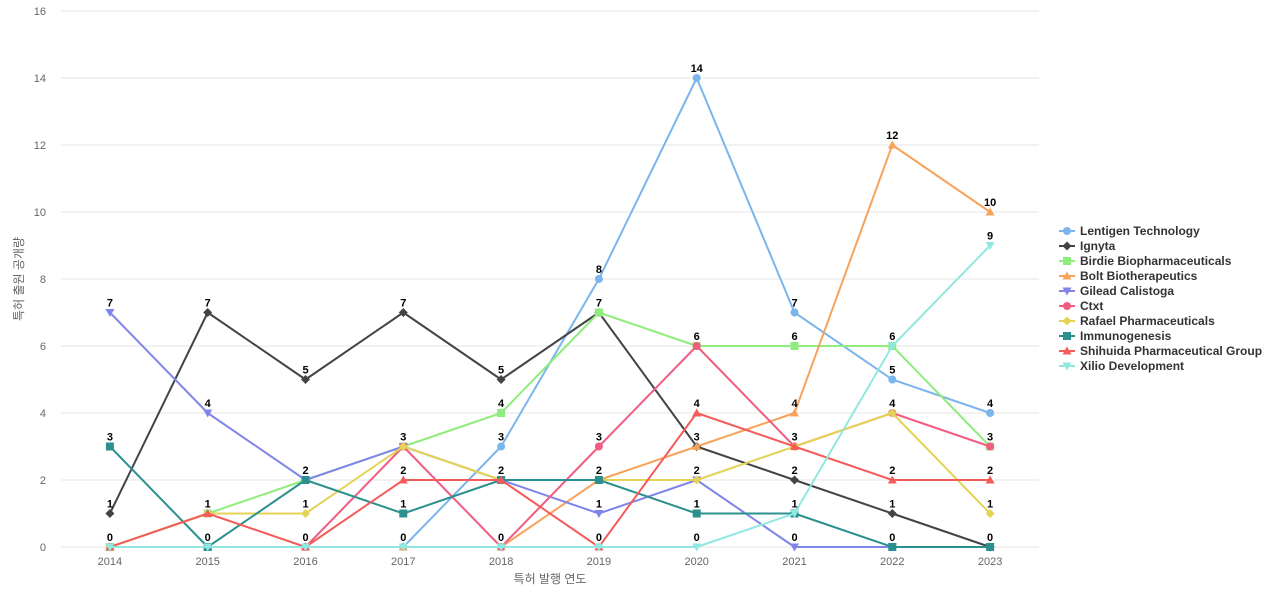 This screenshot has width=1280, height=600. What do you see at coordinates (305, 371) in the screenshot?
I see `data-label: 5` at bounding box center [305, 371].